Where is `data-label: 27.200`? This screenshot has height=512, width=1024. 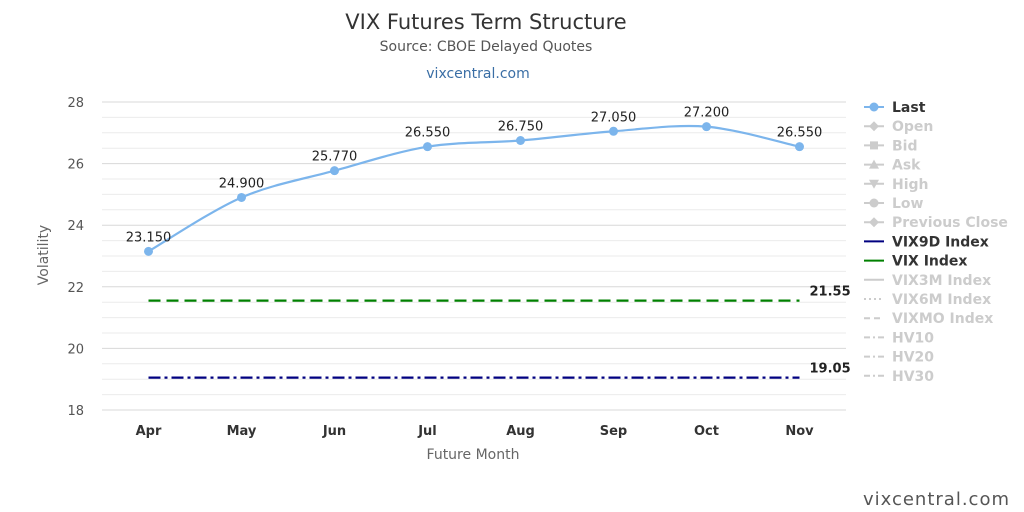
data-label: 27.200 is located at coordinates (707, 113).